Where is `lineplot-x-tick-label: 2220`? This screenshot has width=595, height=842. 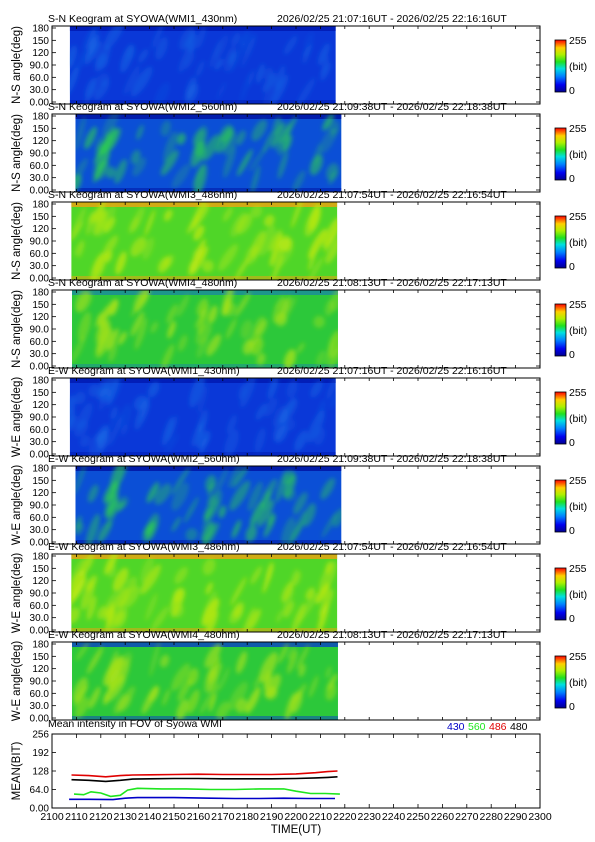 lineplot-x-tick-label: 2220 is located at coordinates (345, 817).